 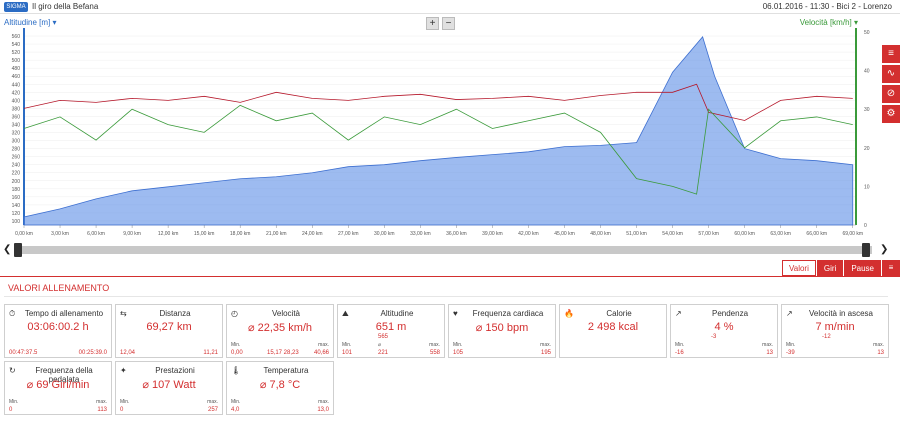 What do you see at coordinates (60, 234) in the screenshot?
I see `x-tick-label: 3,00 km` at bounding box center [60, 234].